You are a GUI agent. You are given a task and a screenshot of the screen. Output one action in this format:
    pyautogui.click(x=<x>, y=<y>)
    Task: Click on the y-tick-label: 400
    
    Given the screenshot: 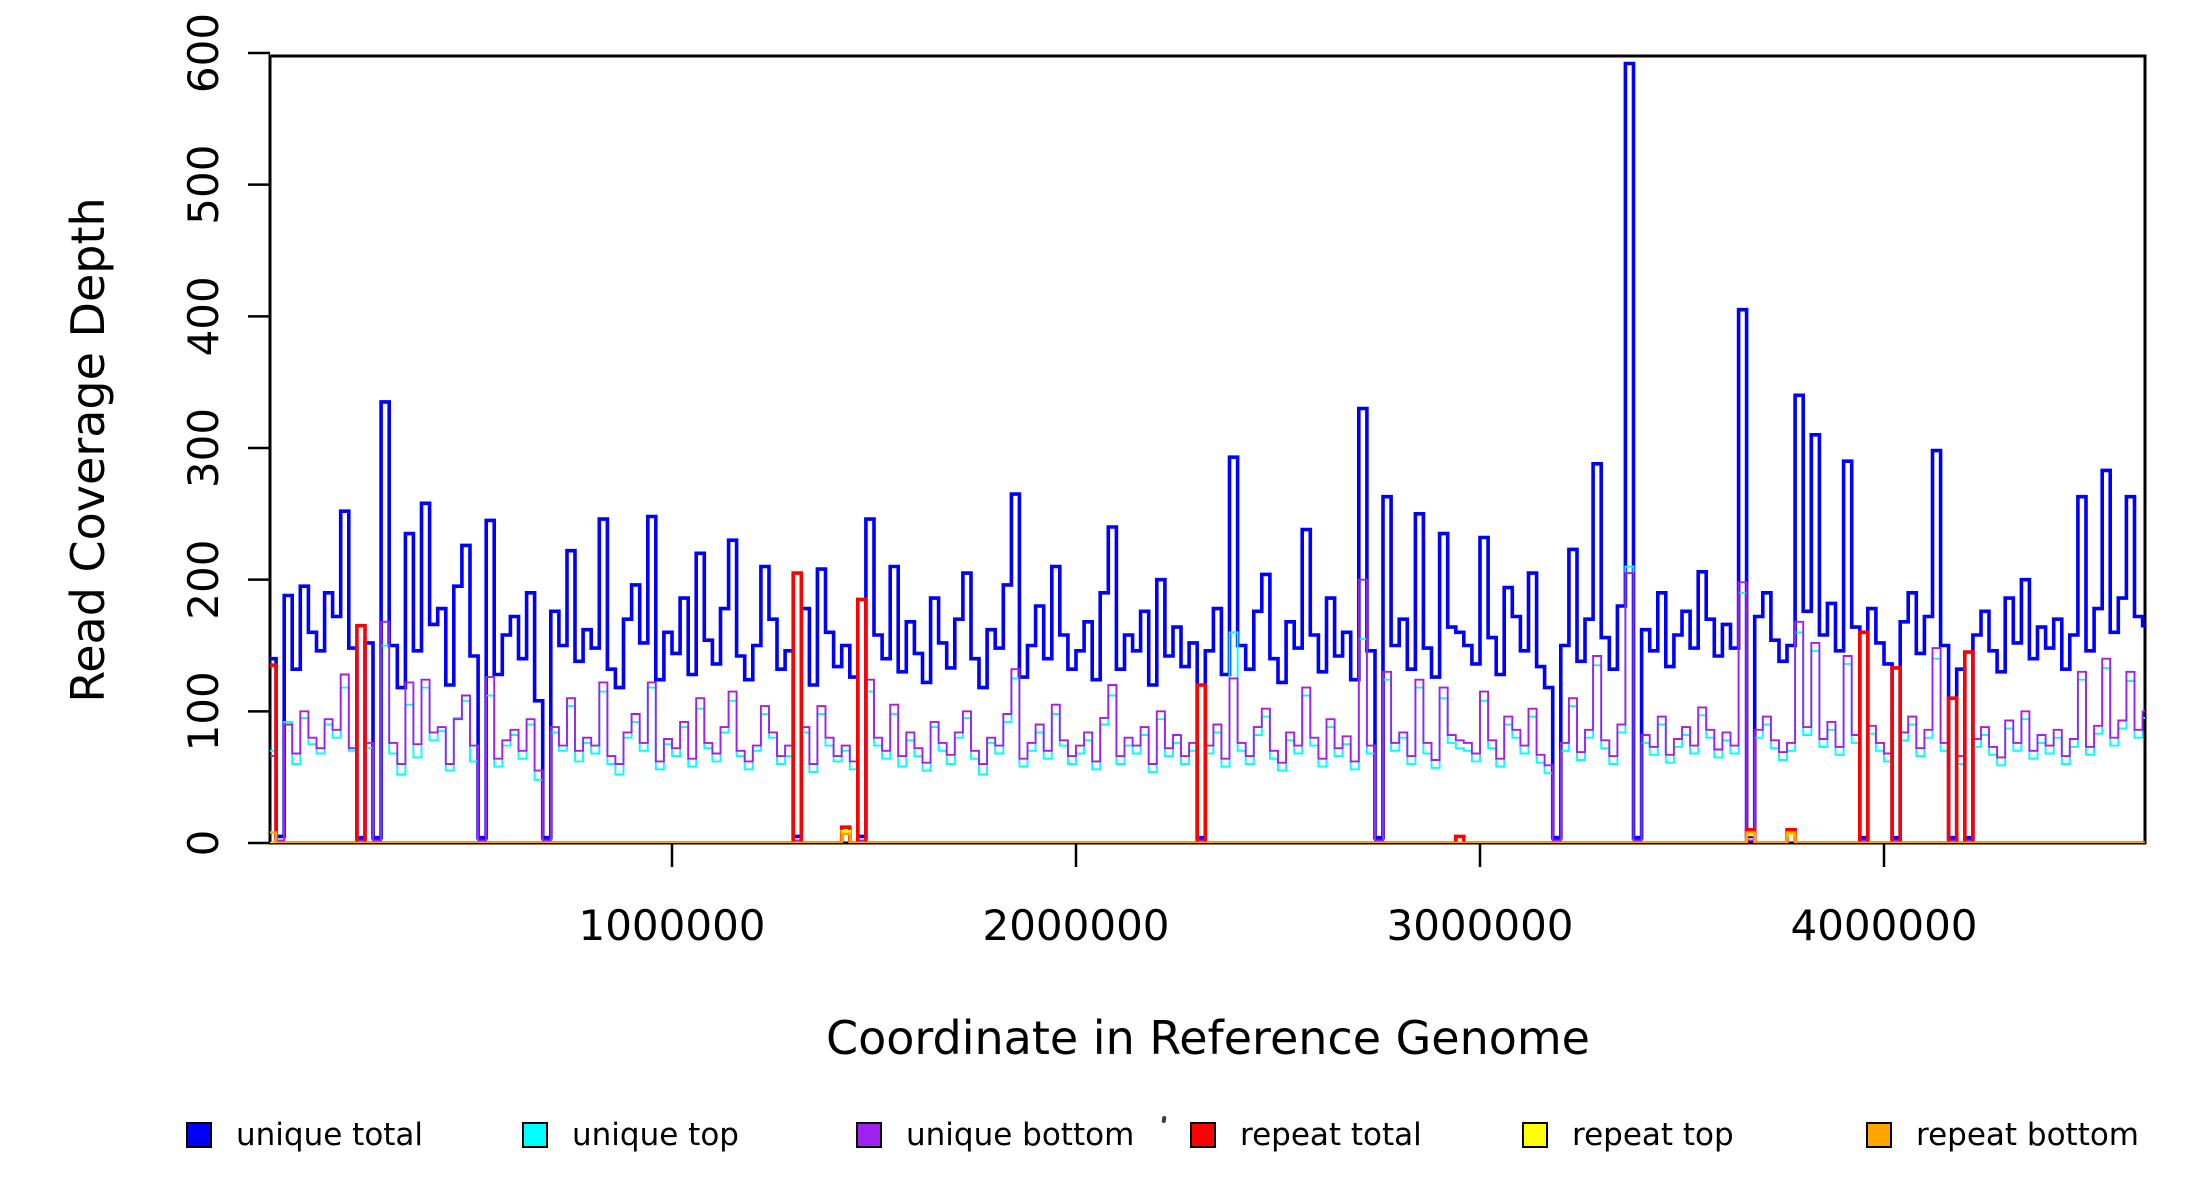 What is the action you would take?
    pyautogui.click(x=203, y=316)
    